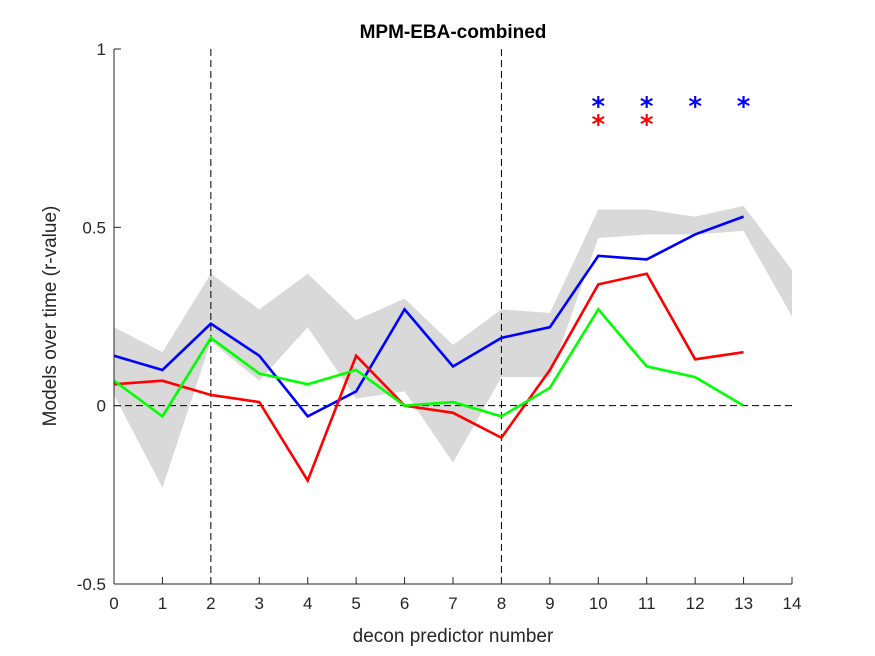  What do you see at coordinates (670, 116) in the screenshot?
I see `significance-markers: * * * ** *` at bounding box center [670, 116].